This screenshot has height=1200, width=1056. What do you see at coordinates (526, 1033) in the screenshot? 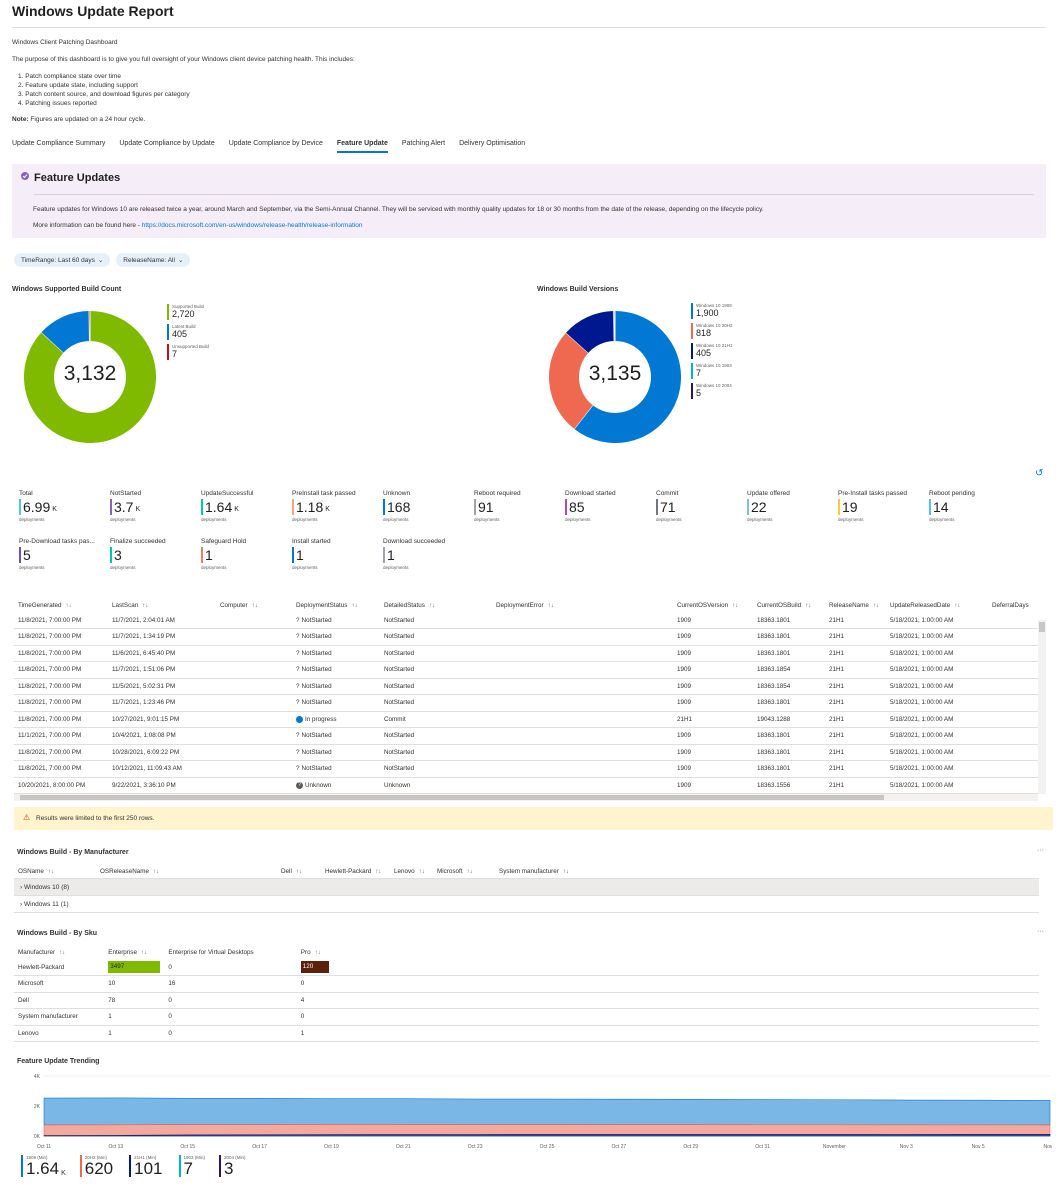
I see `table-row: Lenovo 1 0 1` at bounding box center [526, 1033].